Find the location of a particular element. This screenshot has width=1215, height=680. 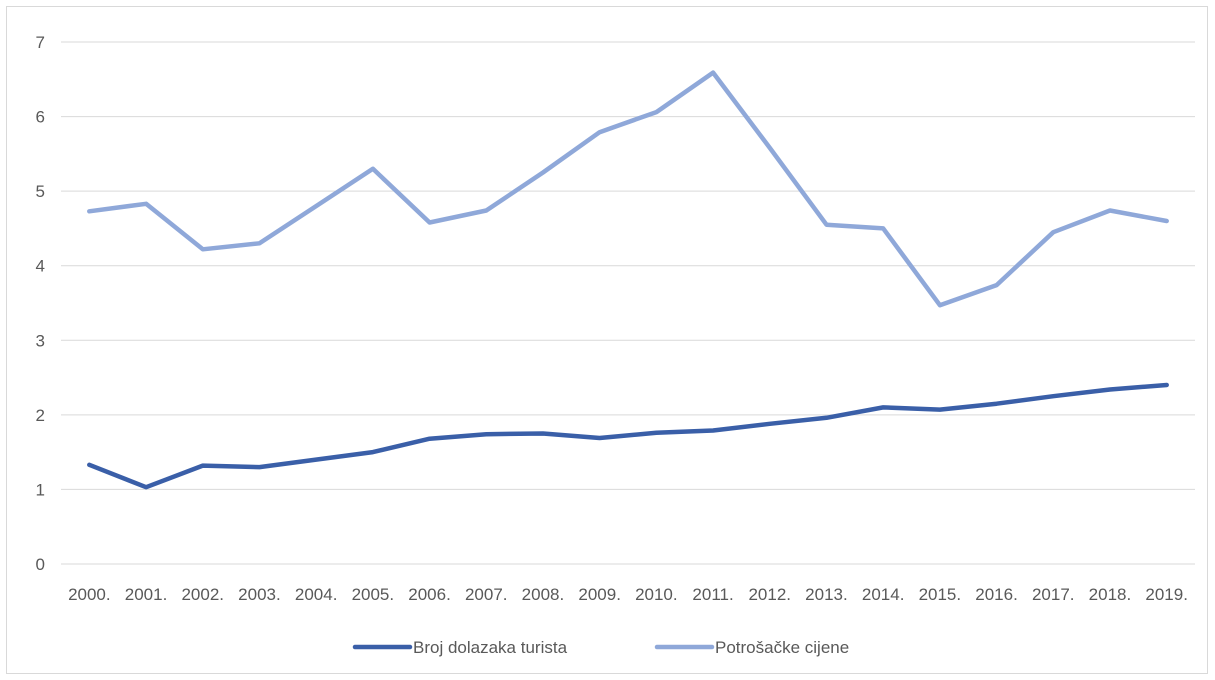

y-tick-label: 4 is located at coordinates (40, 266).